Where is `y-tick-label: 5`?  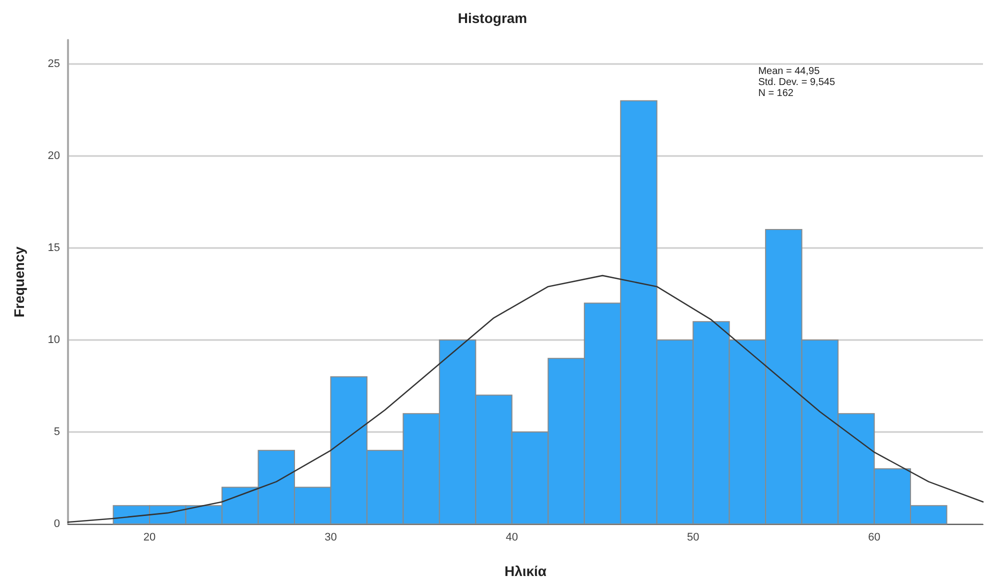
y-tick-label: 5 is located at coordinates (57, 432).